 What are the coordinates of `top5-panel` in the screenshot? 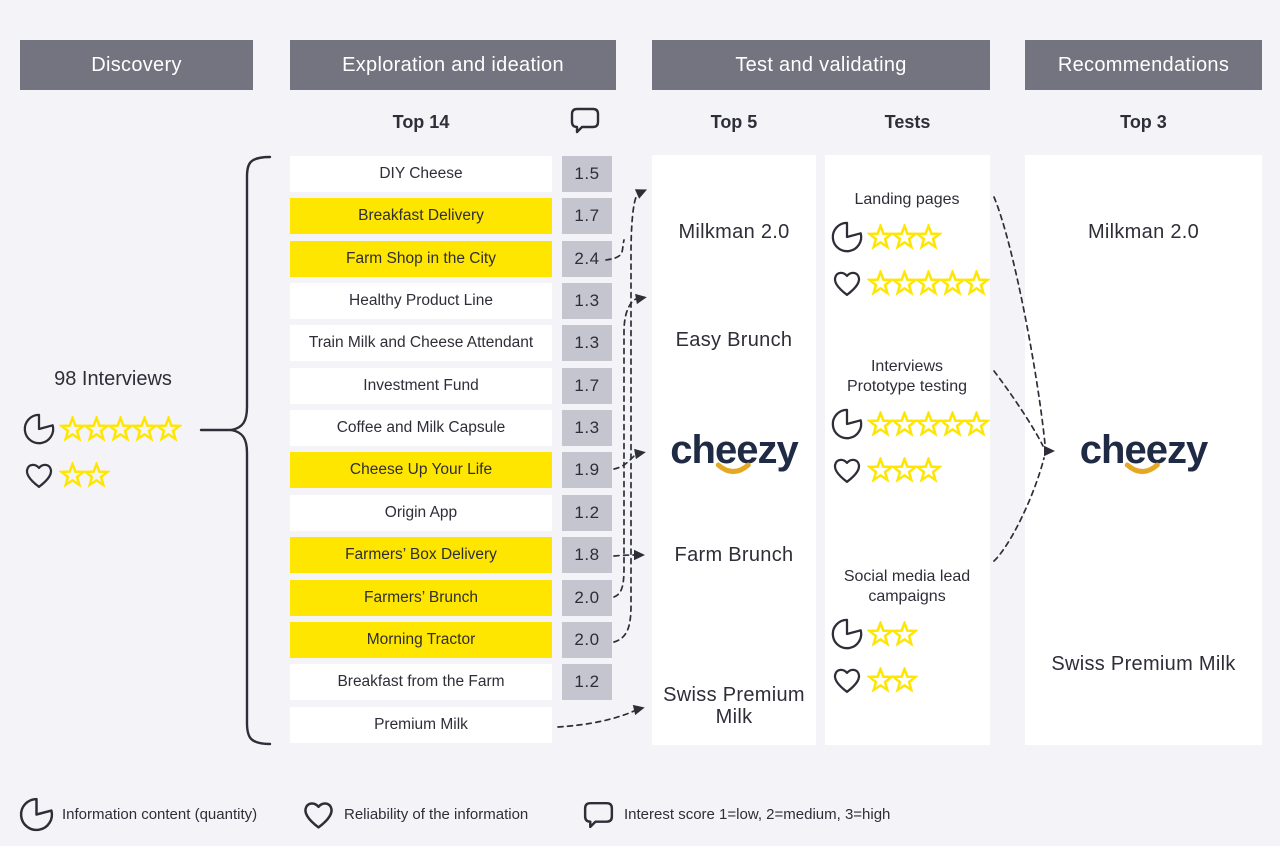 It's located at (734, 450).